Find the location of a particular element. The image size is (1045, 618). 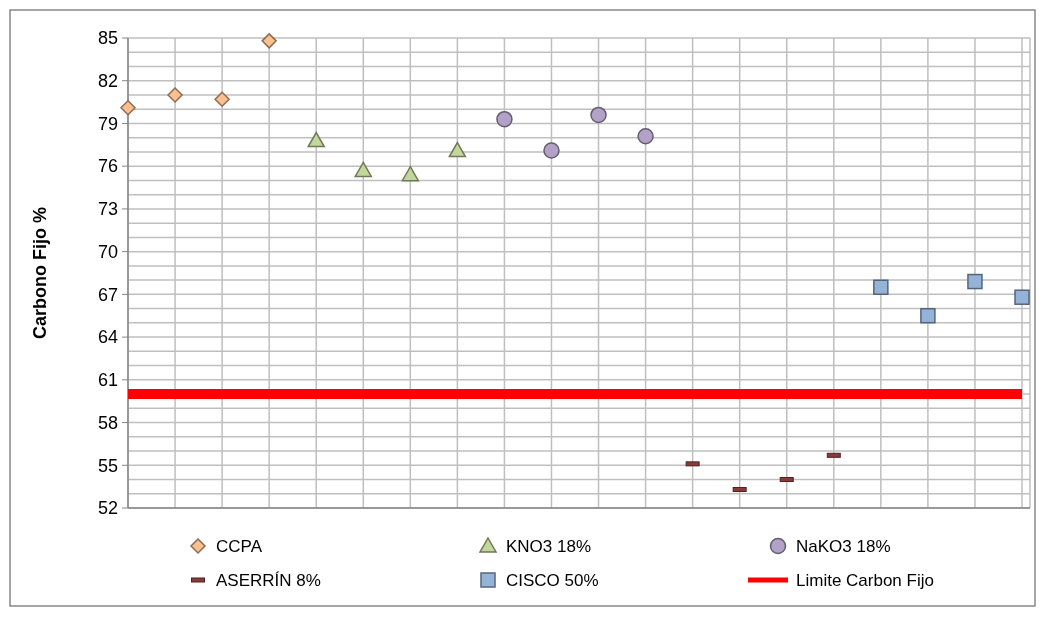

y-tick-label: 61 is located at coordinates (107, 380).